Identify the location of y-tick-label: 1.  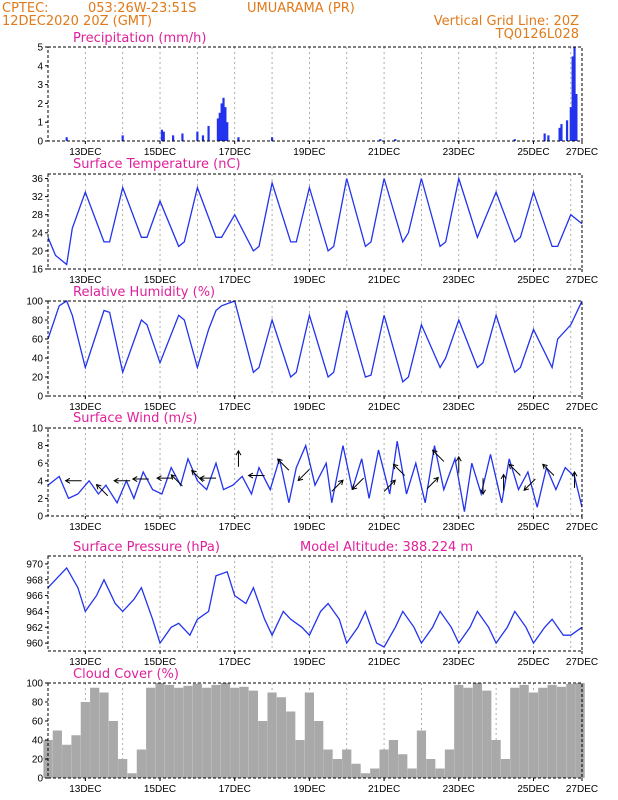
(40, 123).